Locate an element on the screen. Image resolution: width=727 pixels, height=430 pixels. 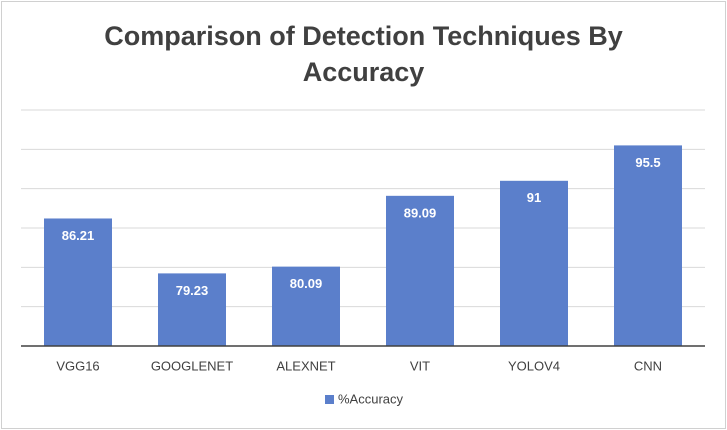
legend-label: %Accuracy is located at coordinates (371, 398).